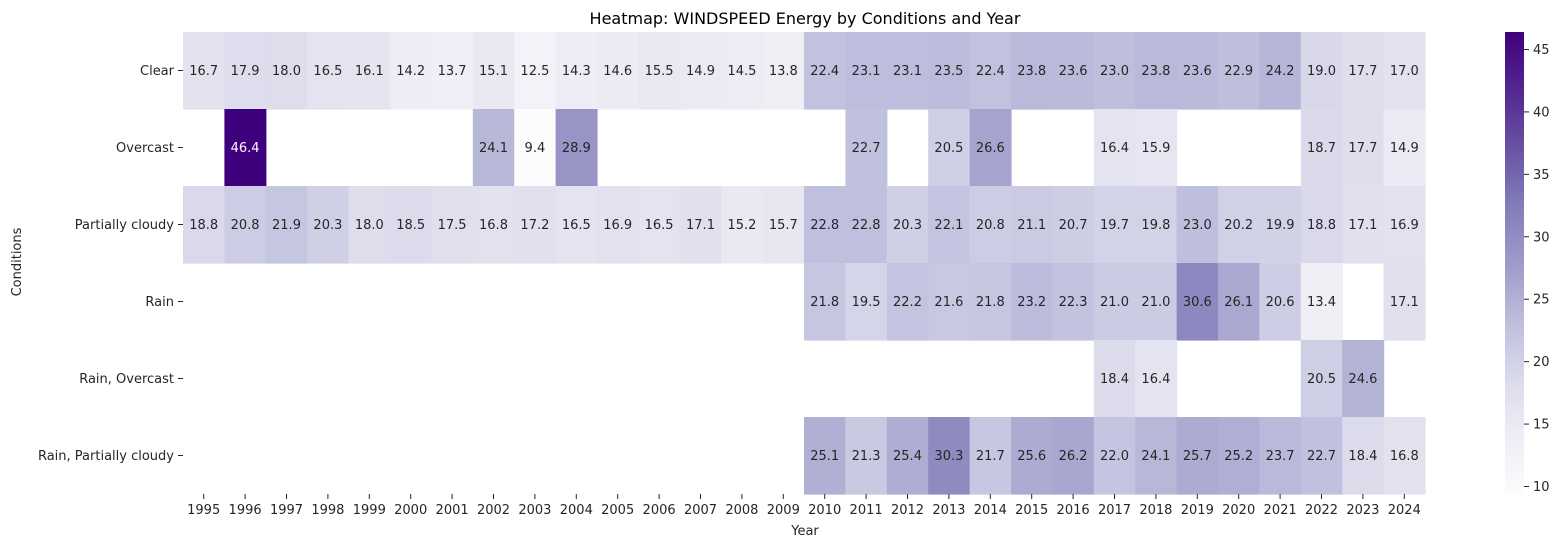  What do you see at coordinates (617, 71) in the screenshot?
I see `cell-value-label: 14.6` at bounding box center [617, 71].